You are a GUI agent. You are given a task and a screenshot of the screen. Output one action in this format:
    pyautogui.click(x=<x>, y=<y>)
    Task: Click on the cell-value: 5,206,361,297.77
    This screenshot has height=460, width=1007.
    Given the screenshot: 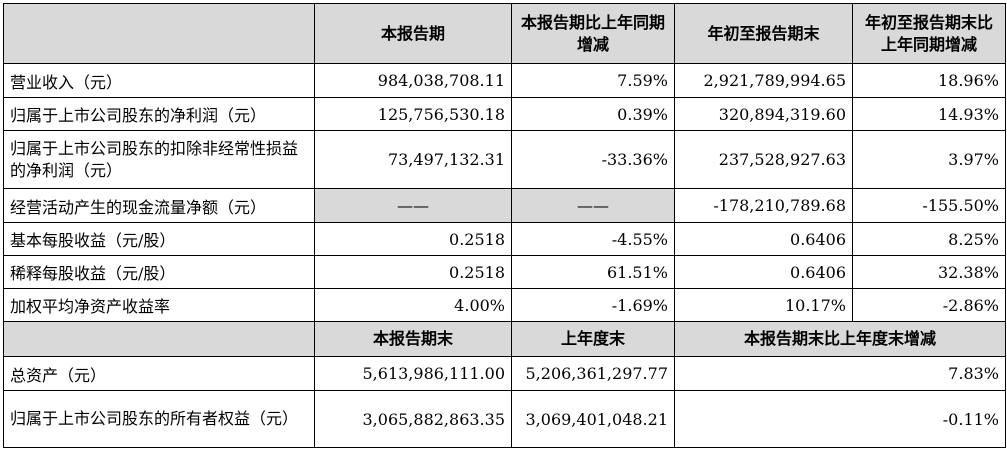 What is the action you would take?
    pyautogui.click(x=593, y=373)
    